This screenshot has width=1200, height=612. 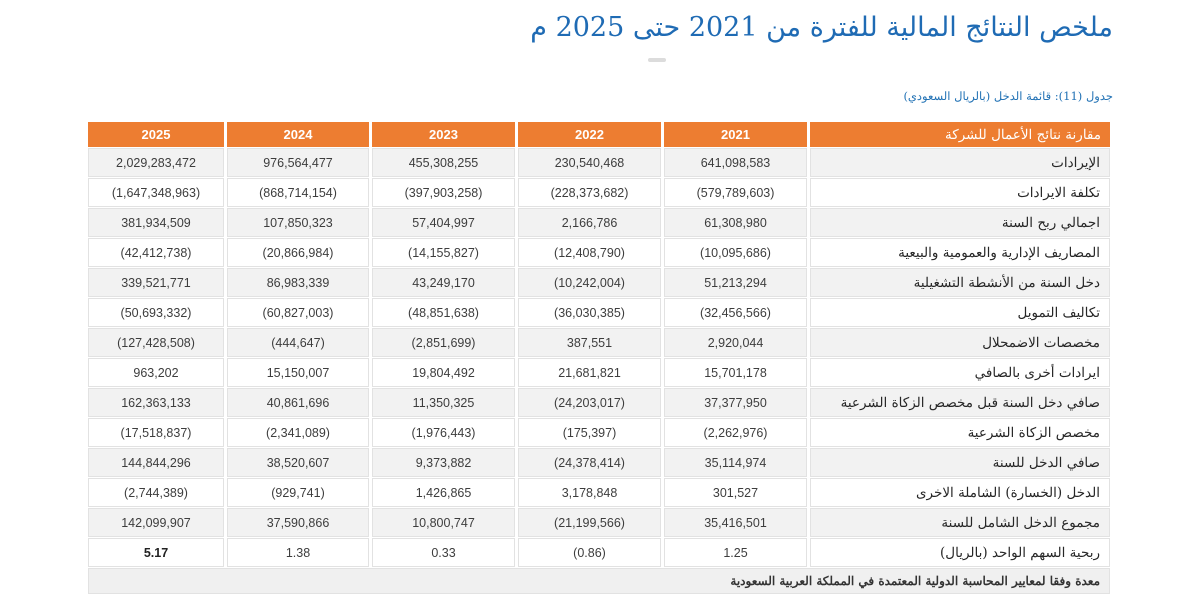 I want to click on comparison-label-header: مقارنة نتائج الأعمال للشركة, so click(x=960, y=134).